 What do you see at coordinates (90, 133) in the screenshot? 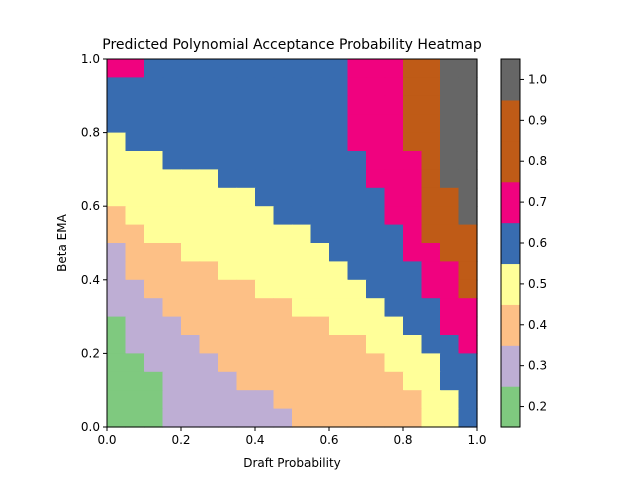
I see `y-tick-label: 0.8` at bounding box center [90, 133].